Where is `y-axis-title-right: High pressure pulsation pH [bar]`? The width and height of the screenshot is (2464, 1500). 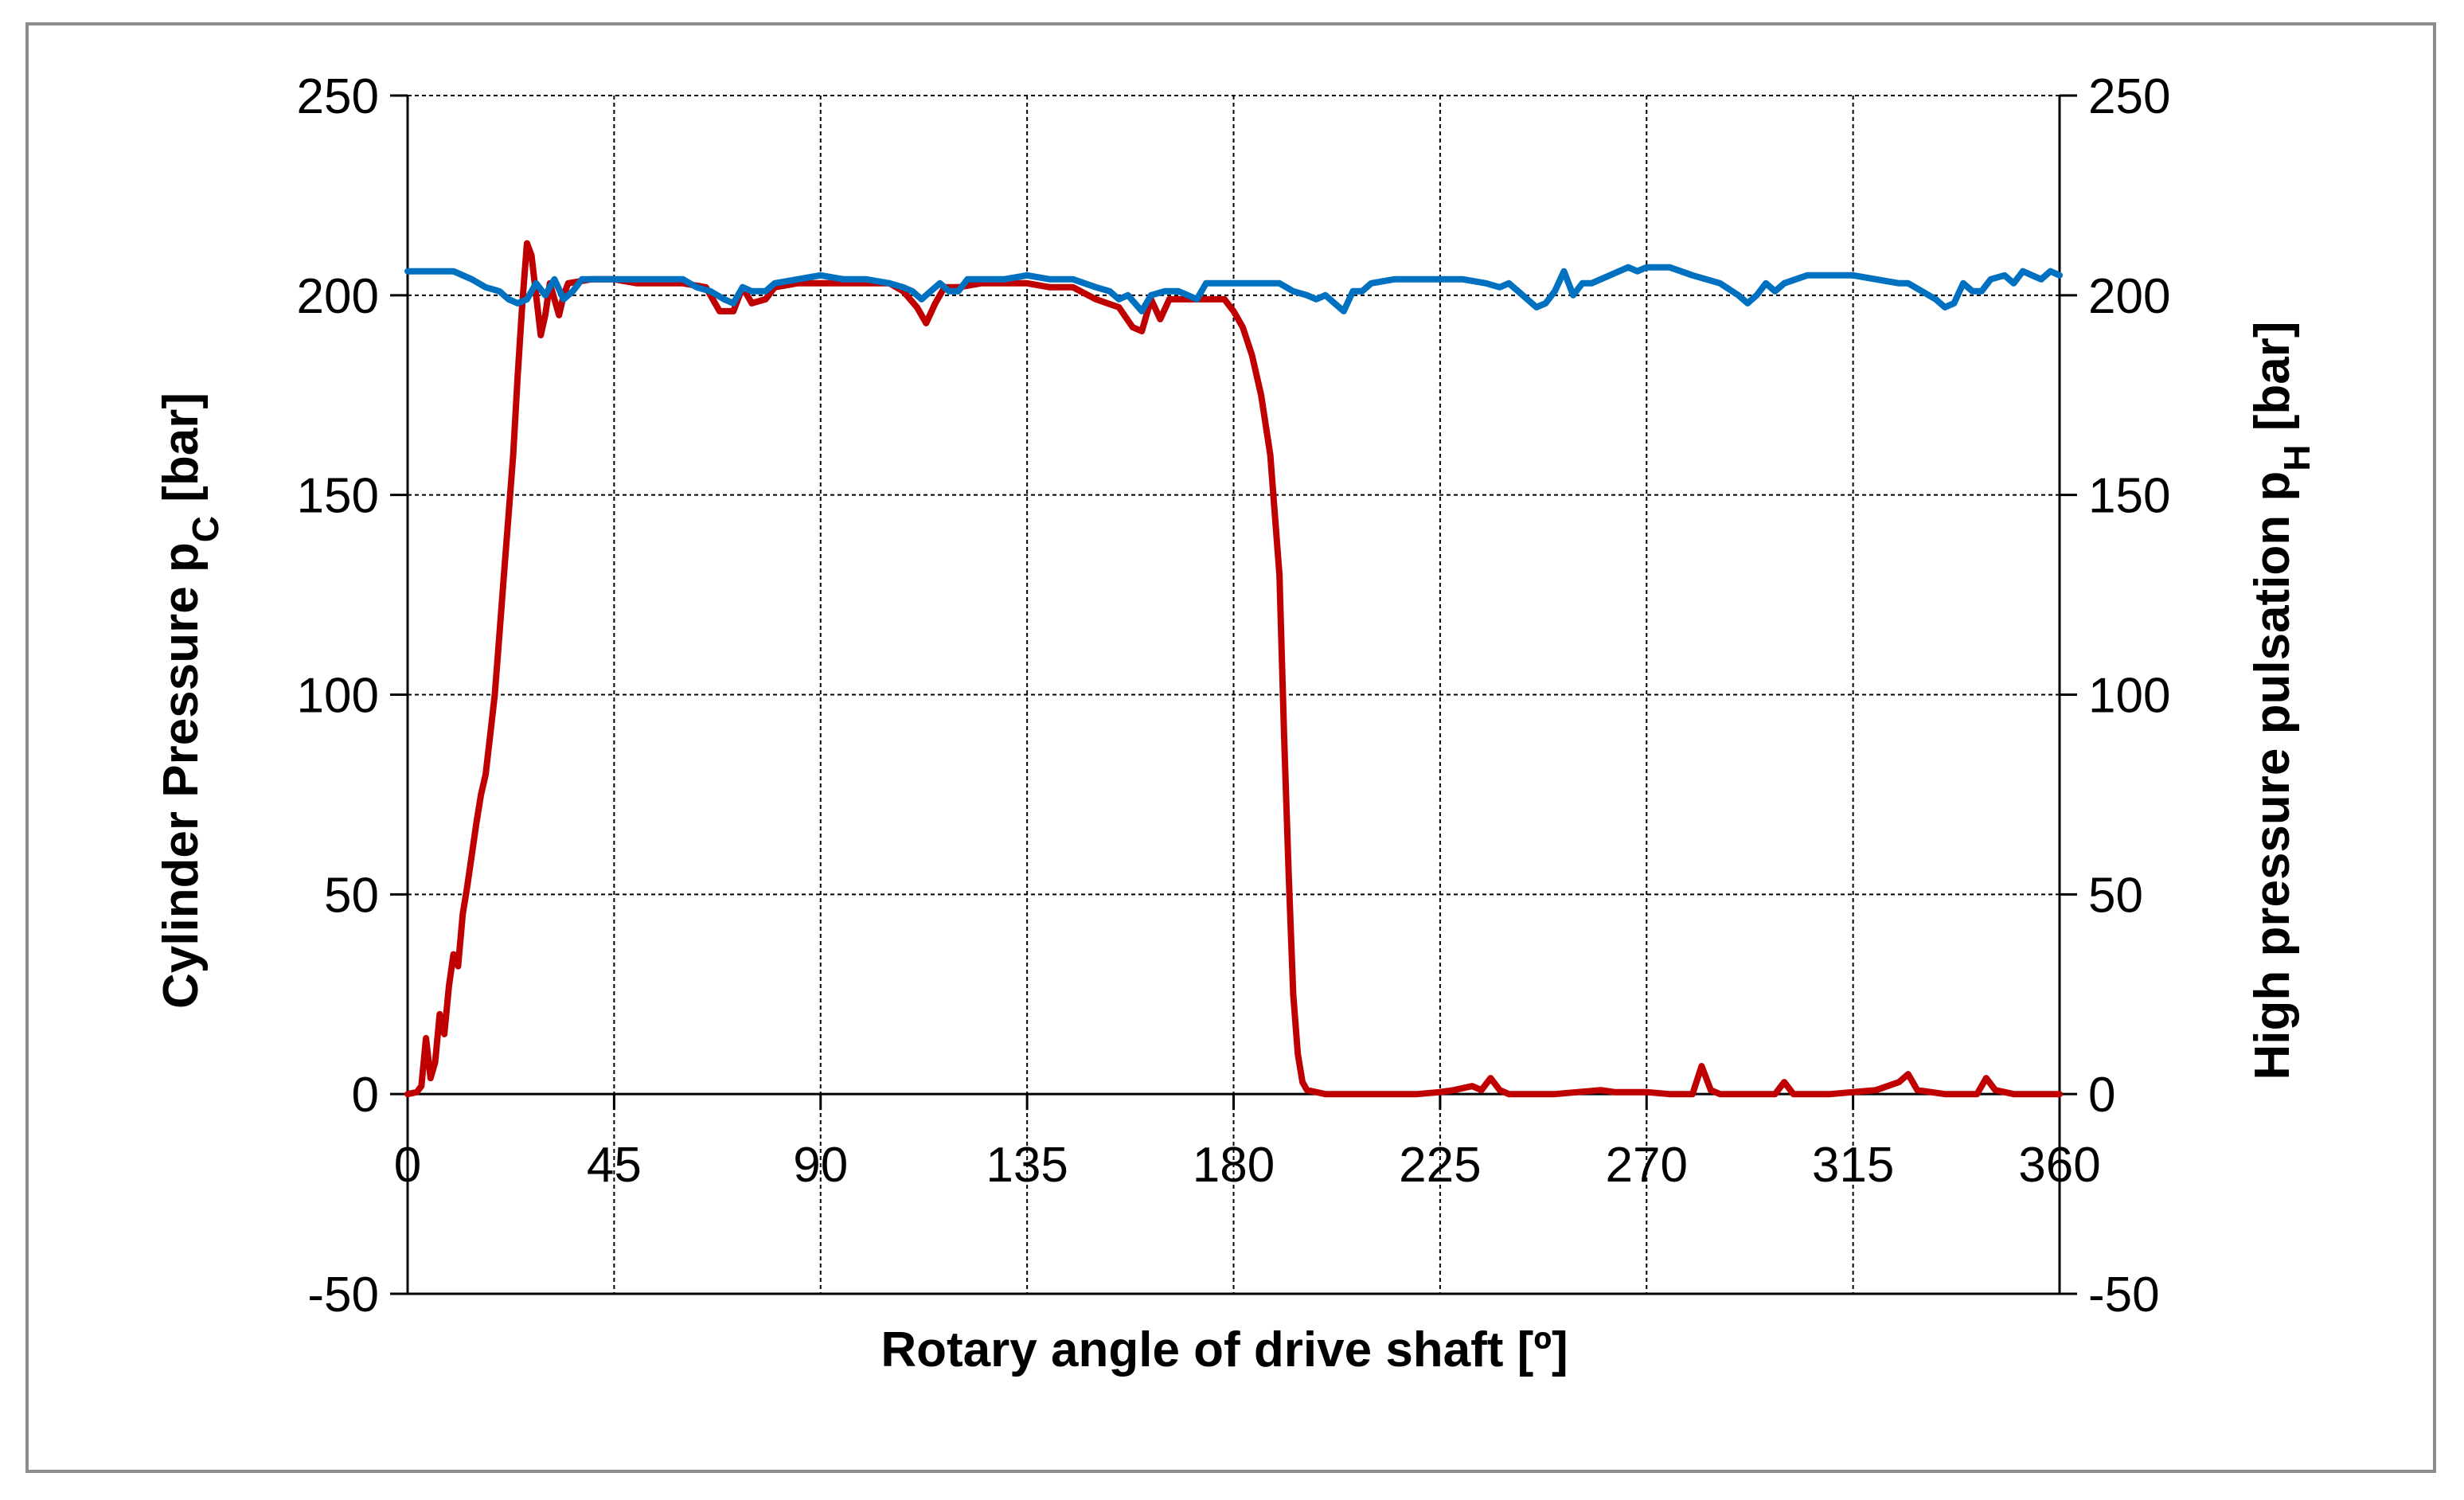
y-axis-title-right: High pressure pulsation pH [bar] is located at coordinates (2281, 700).